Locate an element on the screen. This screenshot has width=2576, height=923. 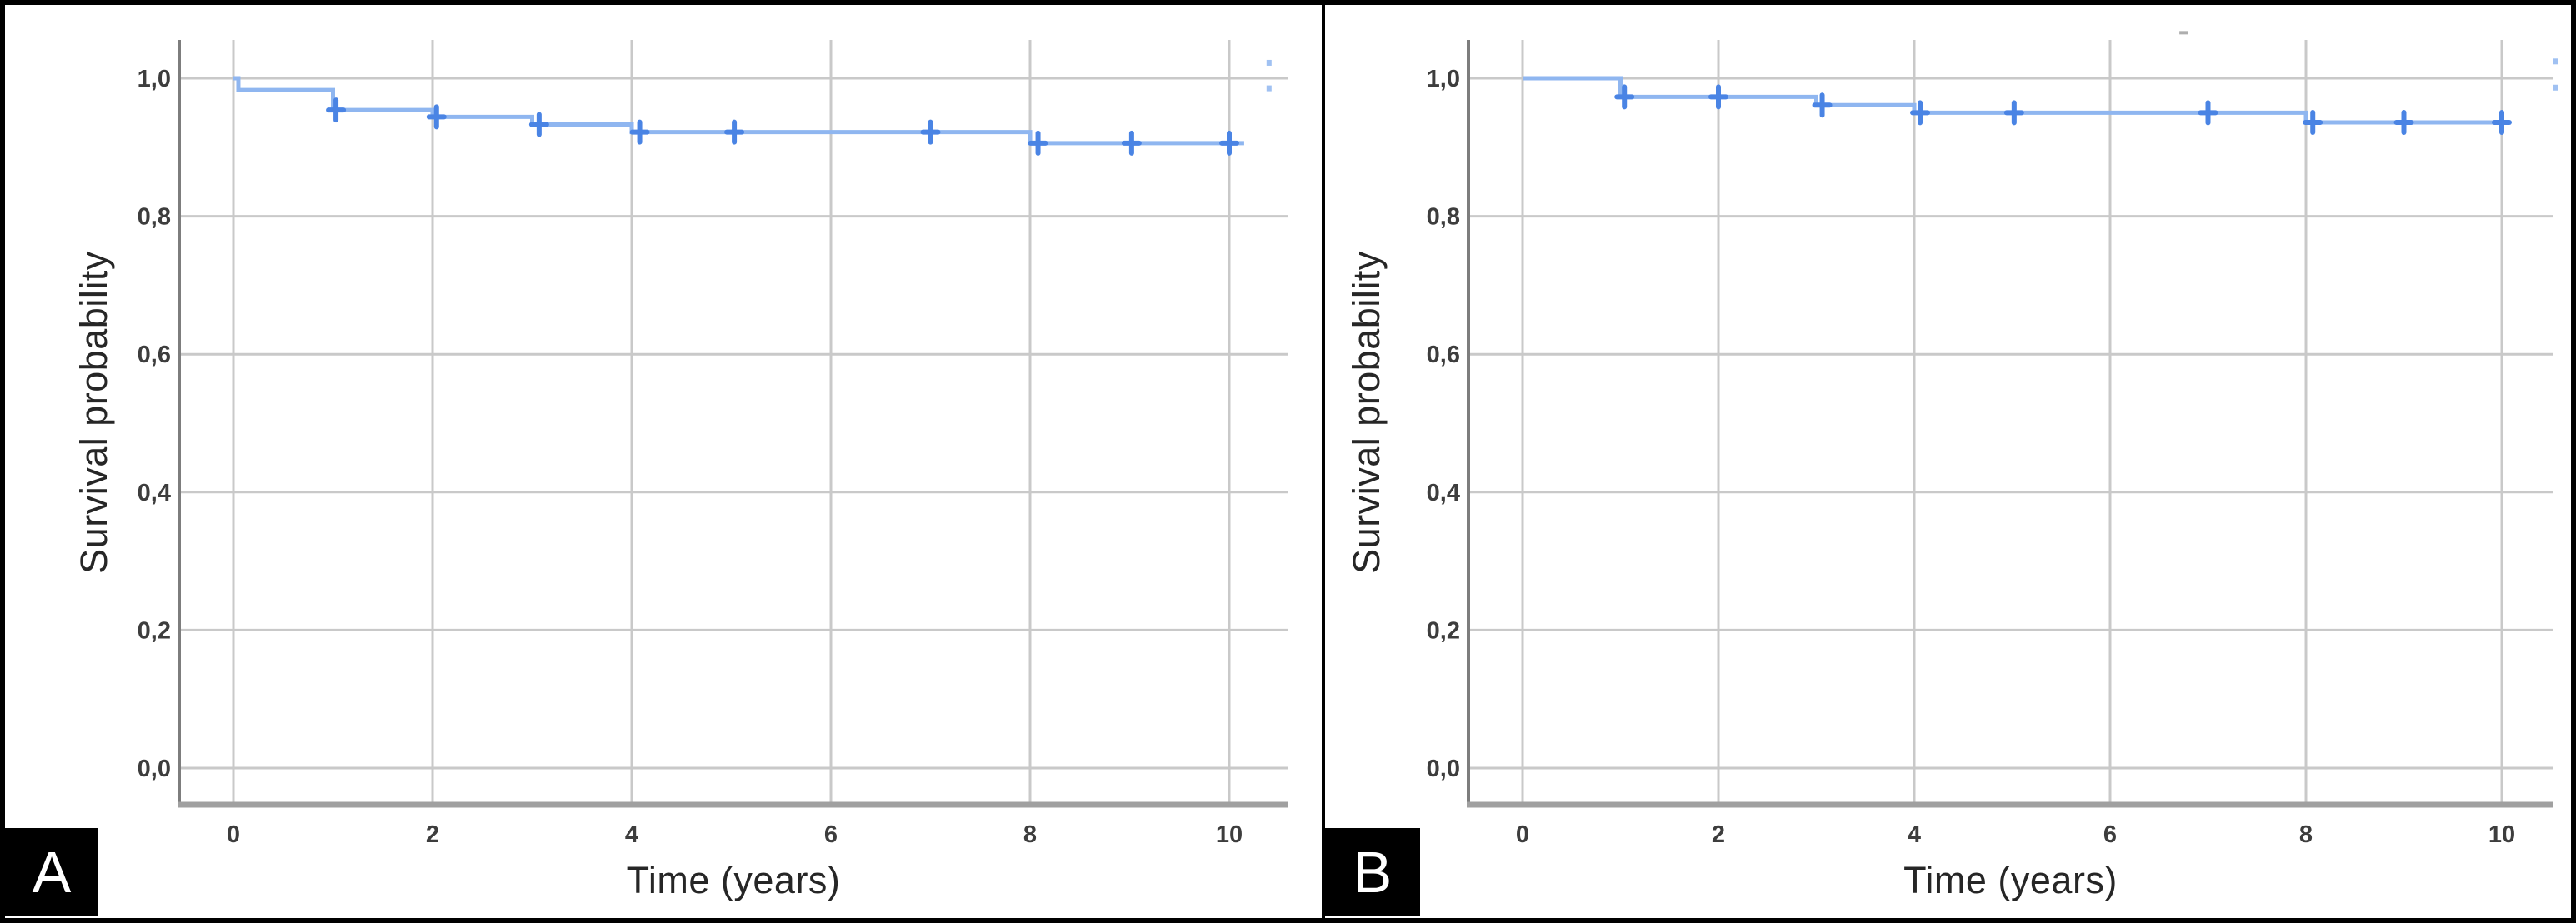
y-axis-title-b: Survival probability is located at coordinates (1366, 412).